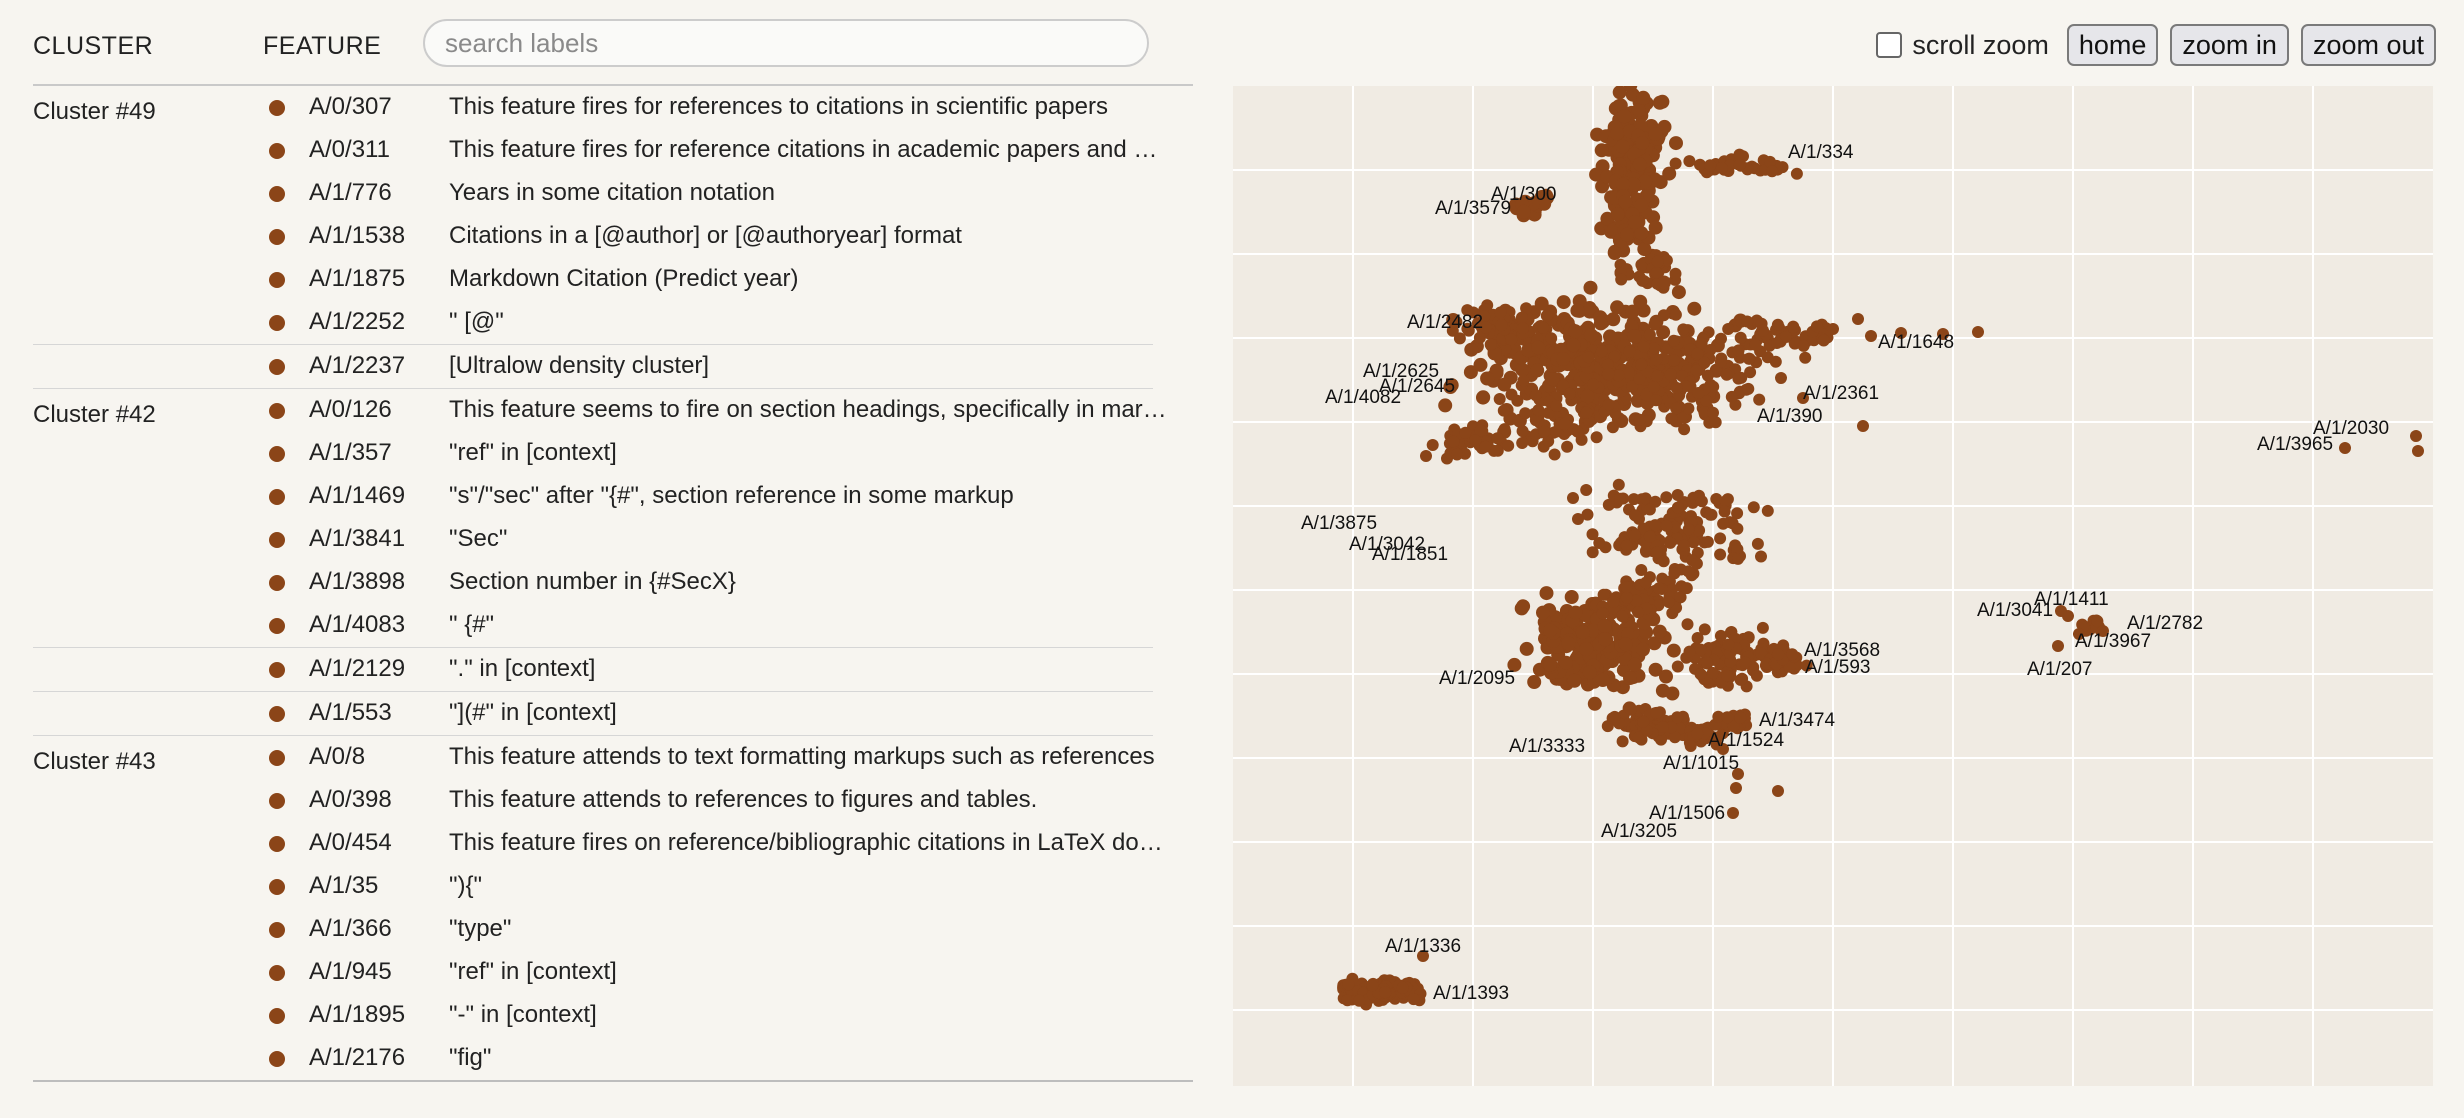 The height and width of the screenshot is (1118, 2464). I want to click on feature-row: A/1/776 Years in some citation notation, so click(593, 193).